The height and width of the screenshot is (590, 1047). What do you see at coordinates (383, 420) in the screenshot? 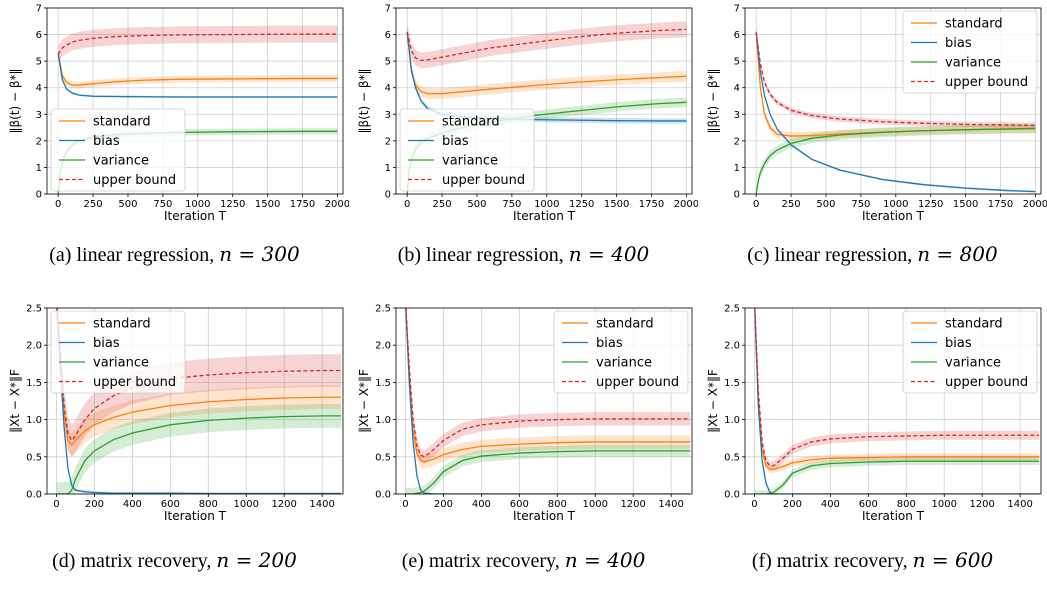
I see `y-tick-label: 1.0` at bounding box center [383, 420].